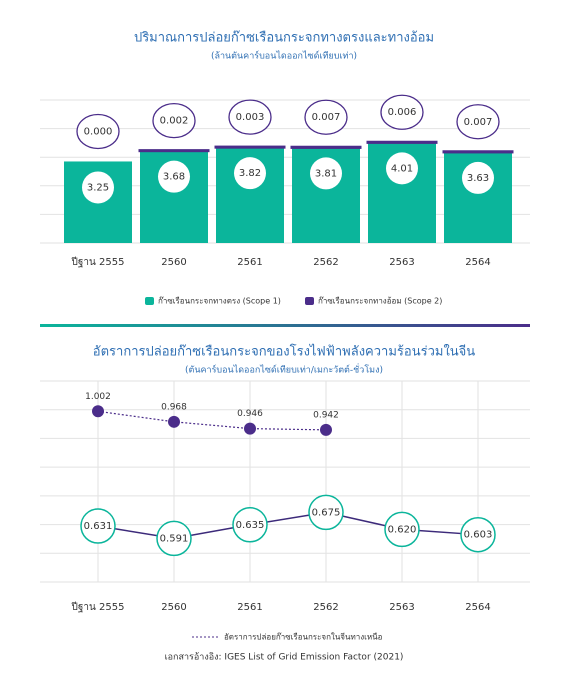 The image size is (568, 677). I want to click on value-label: 4.01, so click(402, 168).